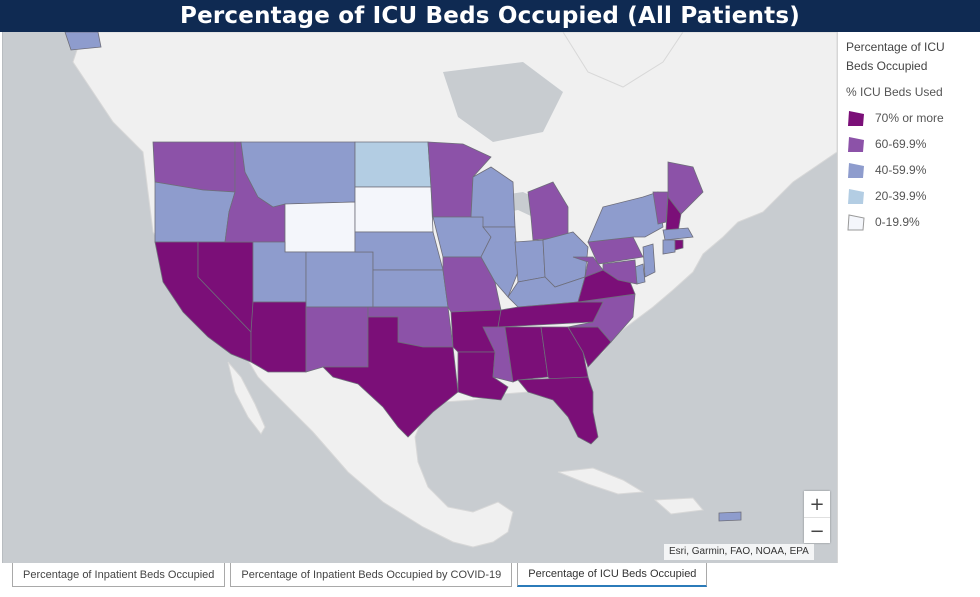 Image resolution: width=980 pixels, height=597 pixels. What do you see at coordinates (620, 272) in the screenshot?
I see `state-md` at bounding box center [620, 272].